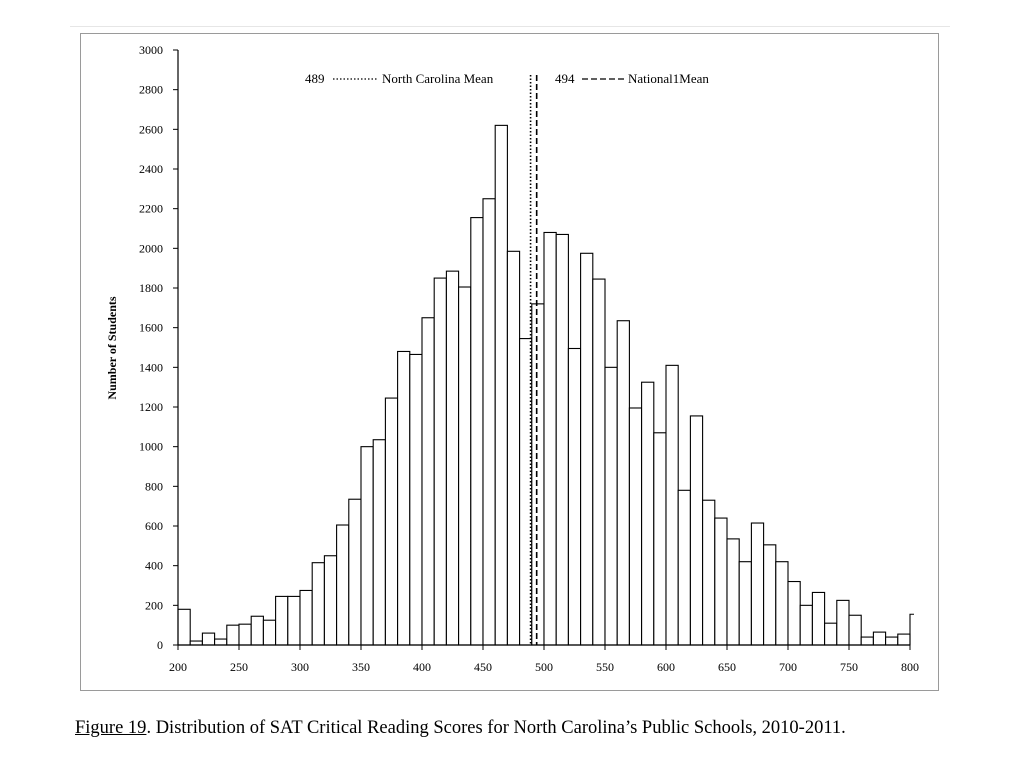 Image resolution: width=1024 pixels, height=768 pixels. Describe the element at coordinates (666, 667) in the screenshot. I see `x-tick-label: 600` at that location.